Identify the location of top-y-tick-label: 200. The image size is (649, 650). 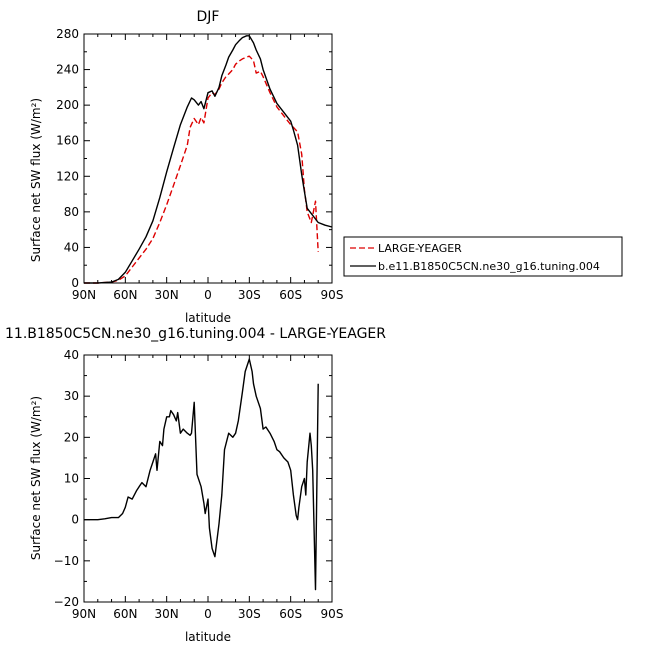
(67, 105).